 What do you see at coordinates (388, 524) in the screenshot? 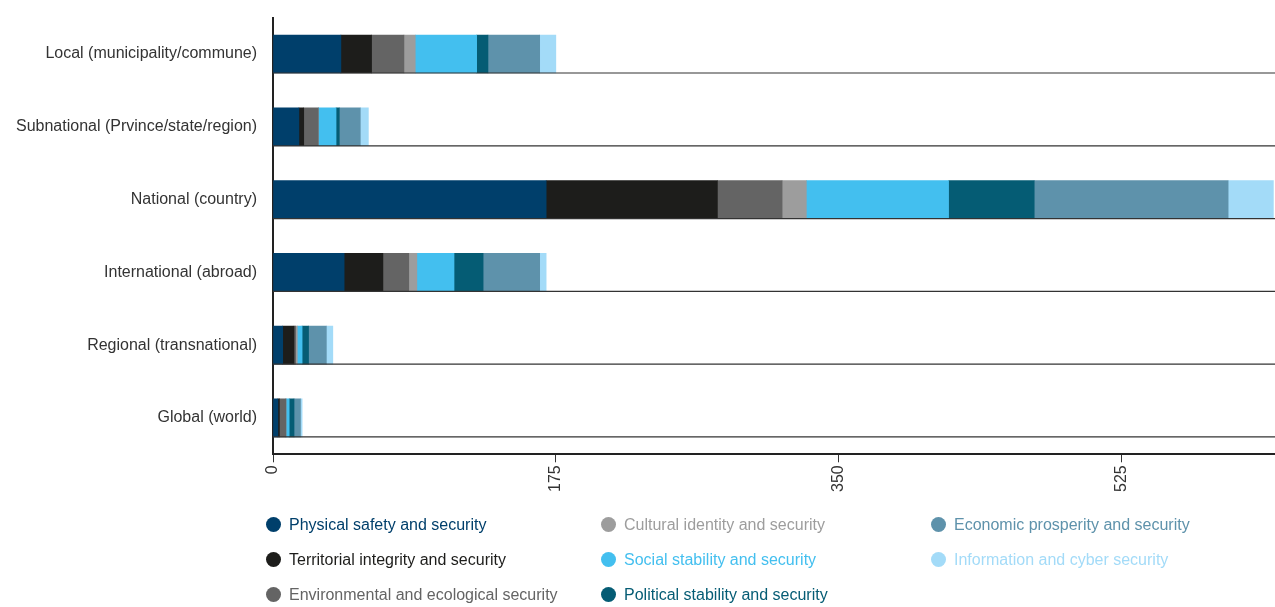
I see `legend-label: Physical safety and security` at bounding box center [388, 524].